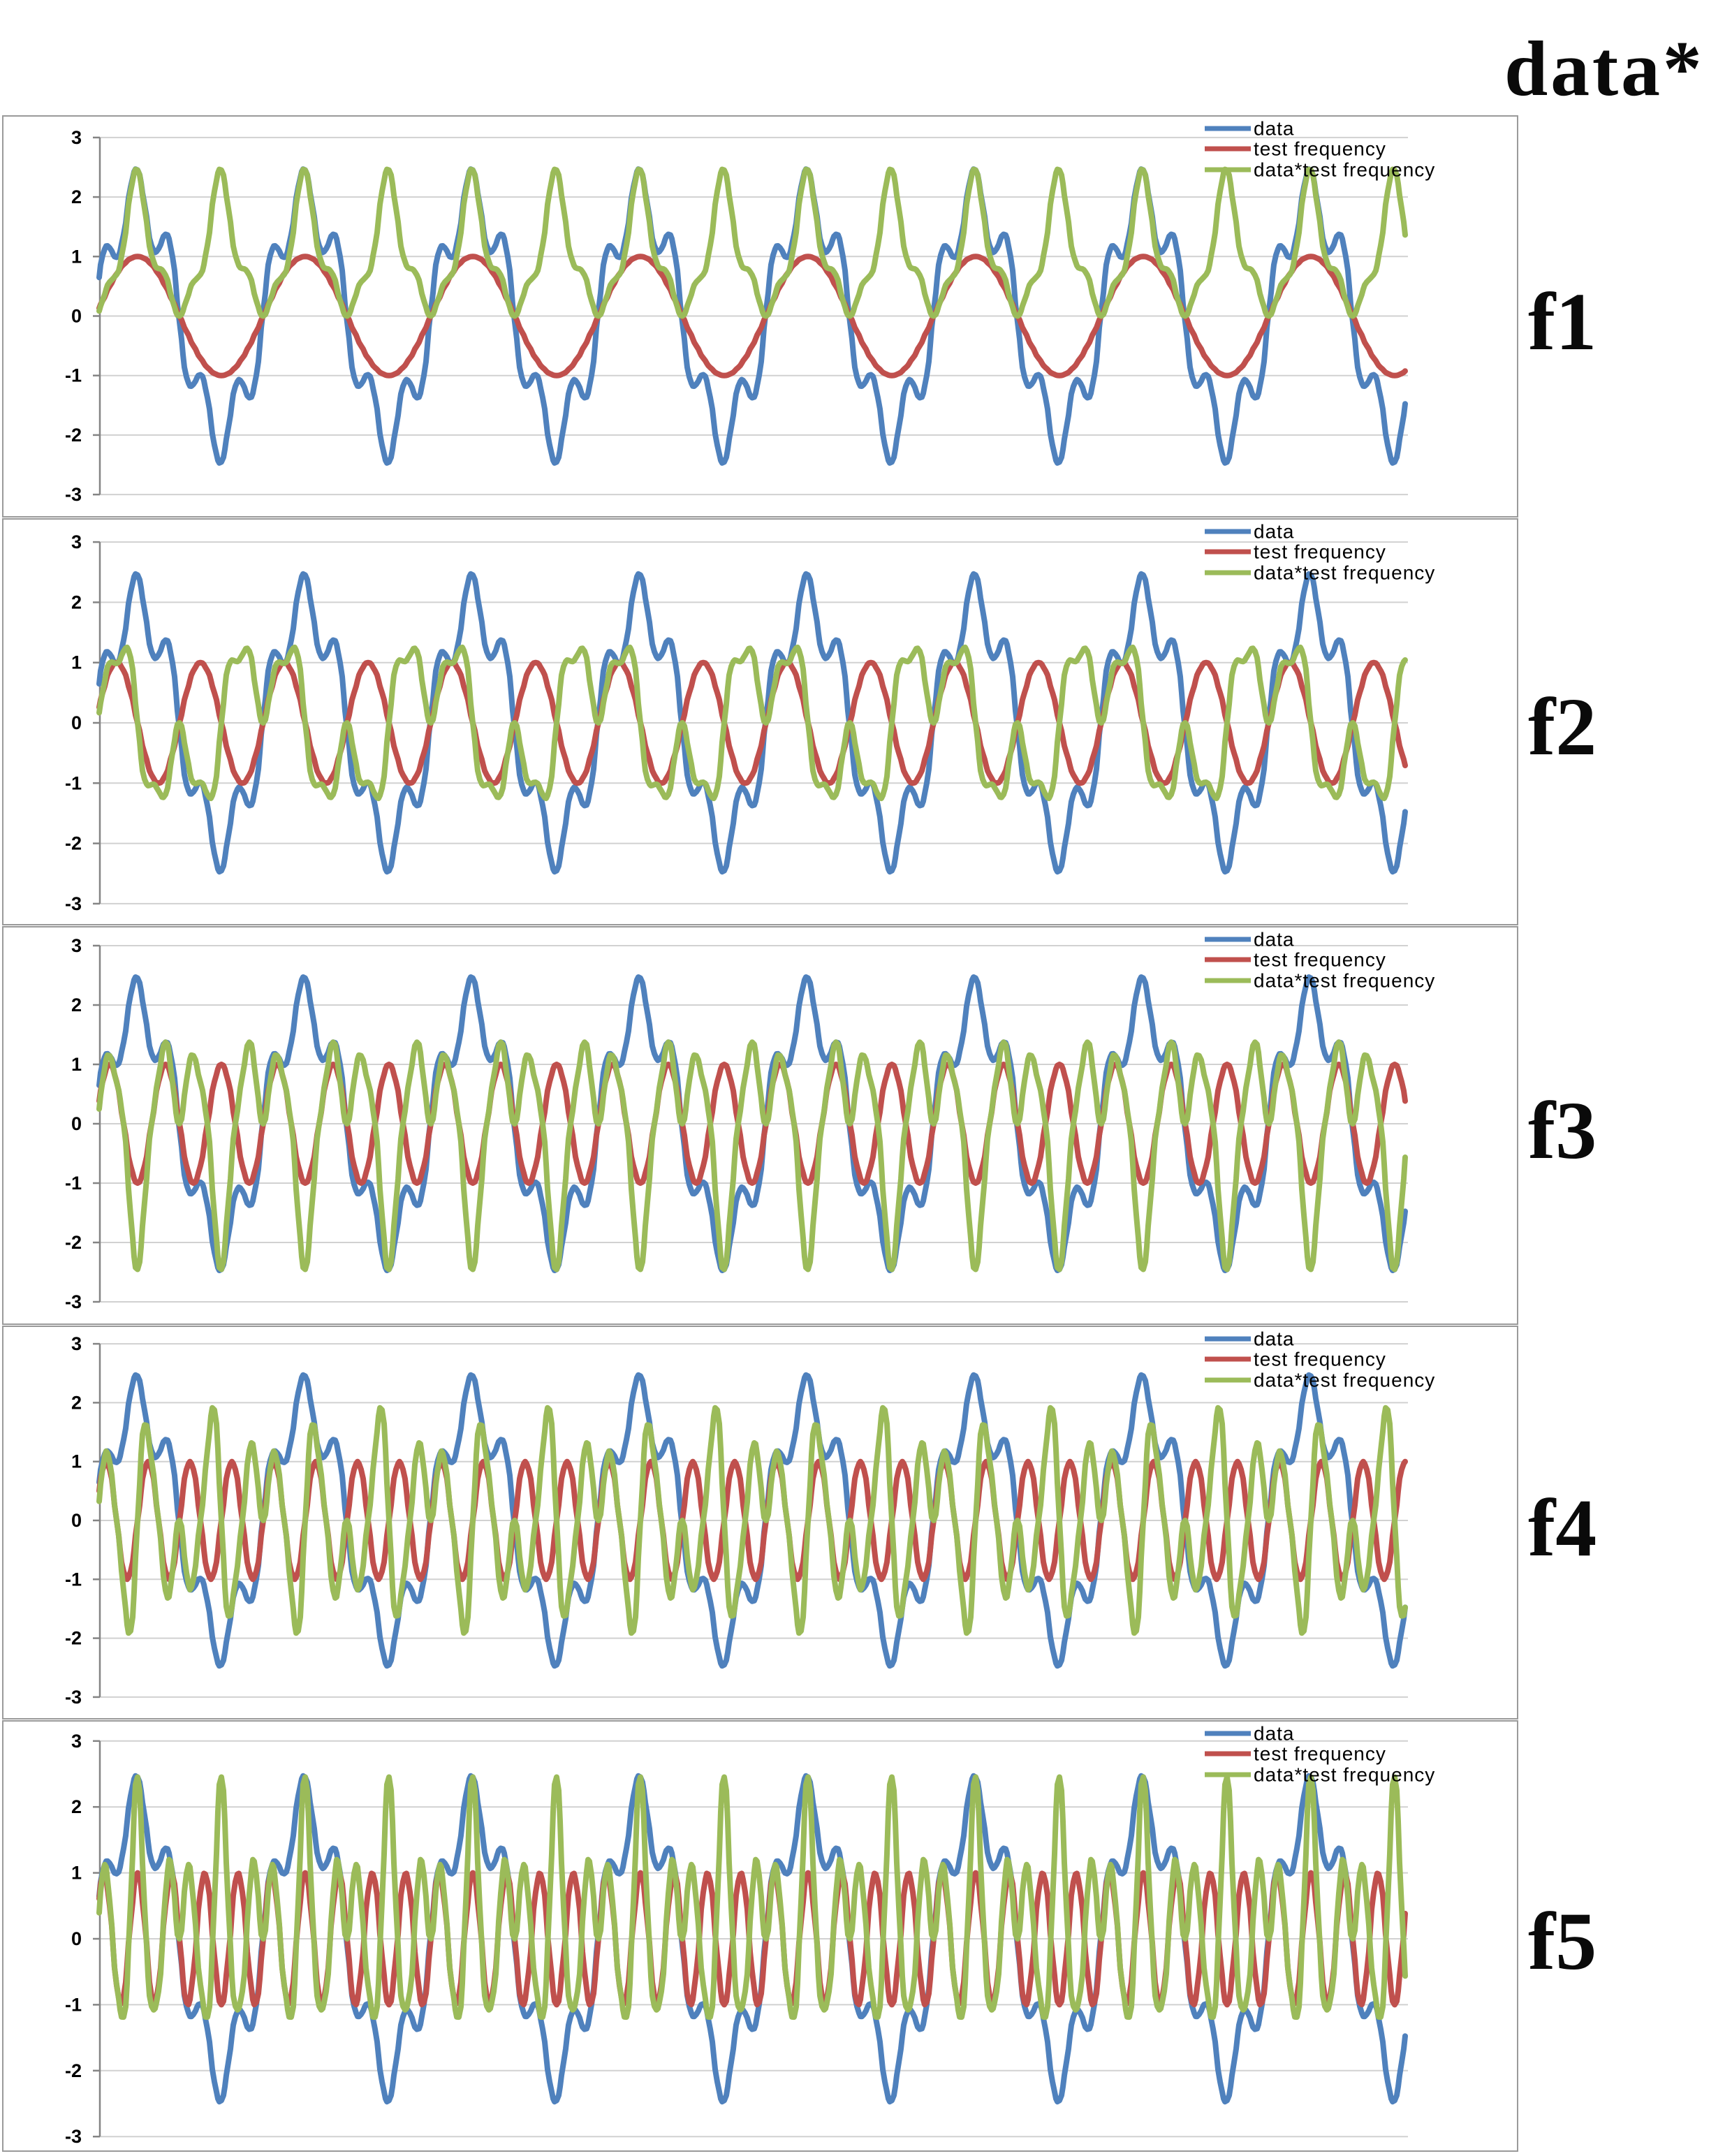 The image size is (1732, 2156). Describe the element at coordinates (1563, 1528) in the screenshot. I see `svg-text: f4` at that location.